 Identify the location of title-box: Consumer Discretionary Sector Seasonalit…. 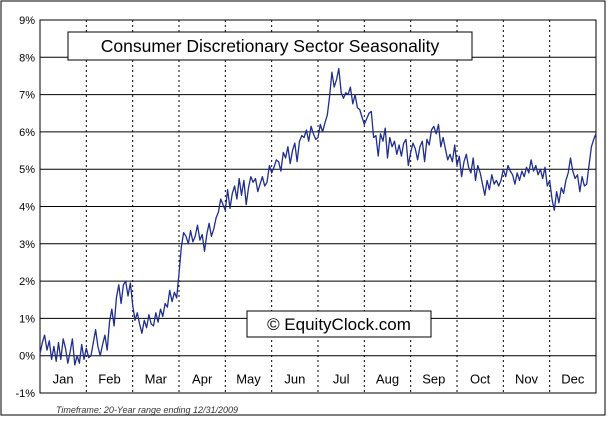
(270, 46).